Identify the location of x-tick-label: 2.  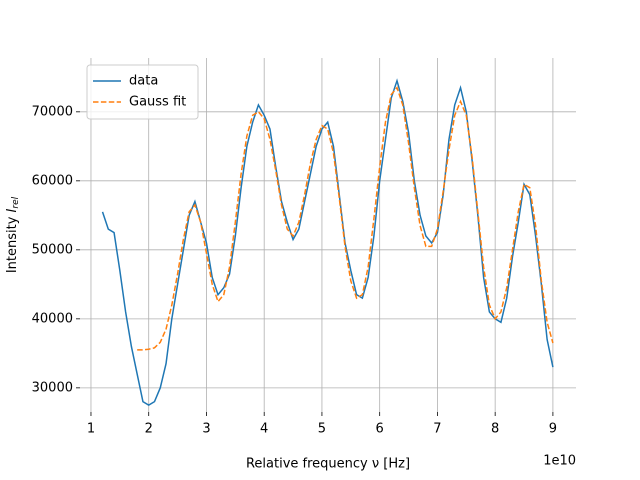
(149, 429).